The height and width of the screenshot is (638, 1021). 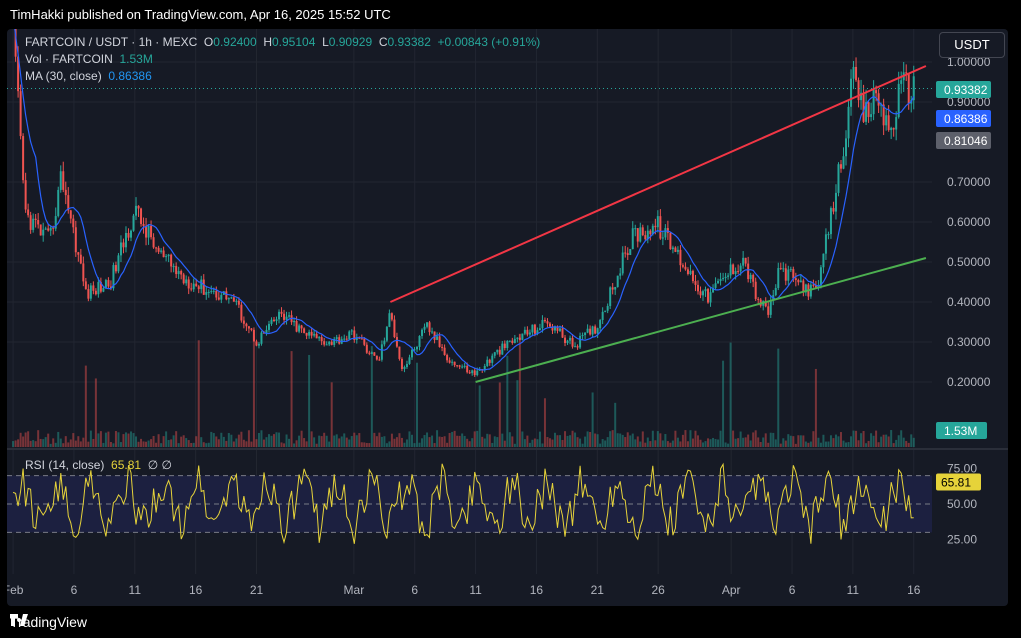 What do you see at coordinates (958, 482) in the screenshot?
I see `rsi-badge: 65.81` at bounding box center [958, 482].